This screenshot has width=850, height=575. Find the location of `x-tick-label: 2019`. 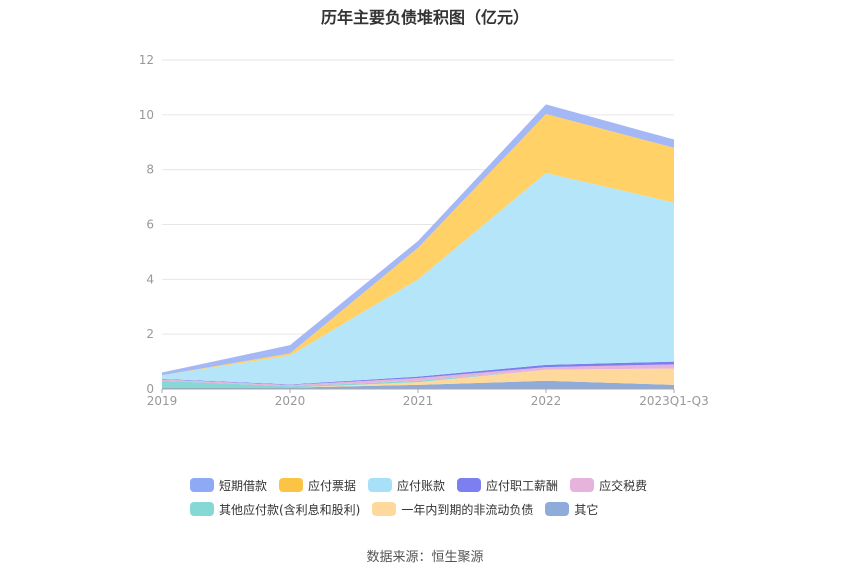

x-tick-label: 2019 is located at coordinates (162, 401).